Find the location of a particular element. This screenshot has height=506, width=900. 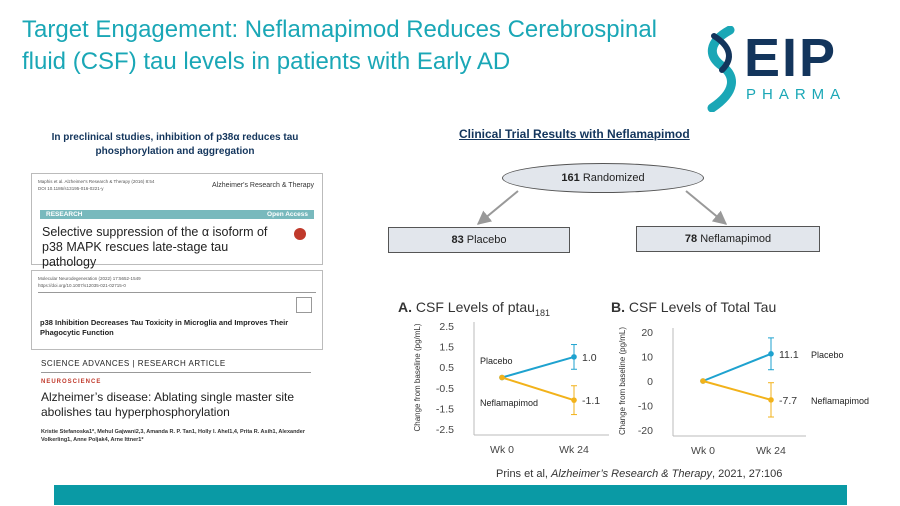

paper1-access: Open Access is located at coordinates (287, 214).